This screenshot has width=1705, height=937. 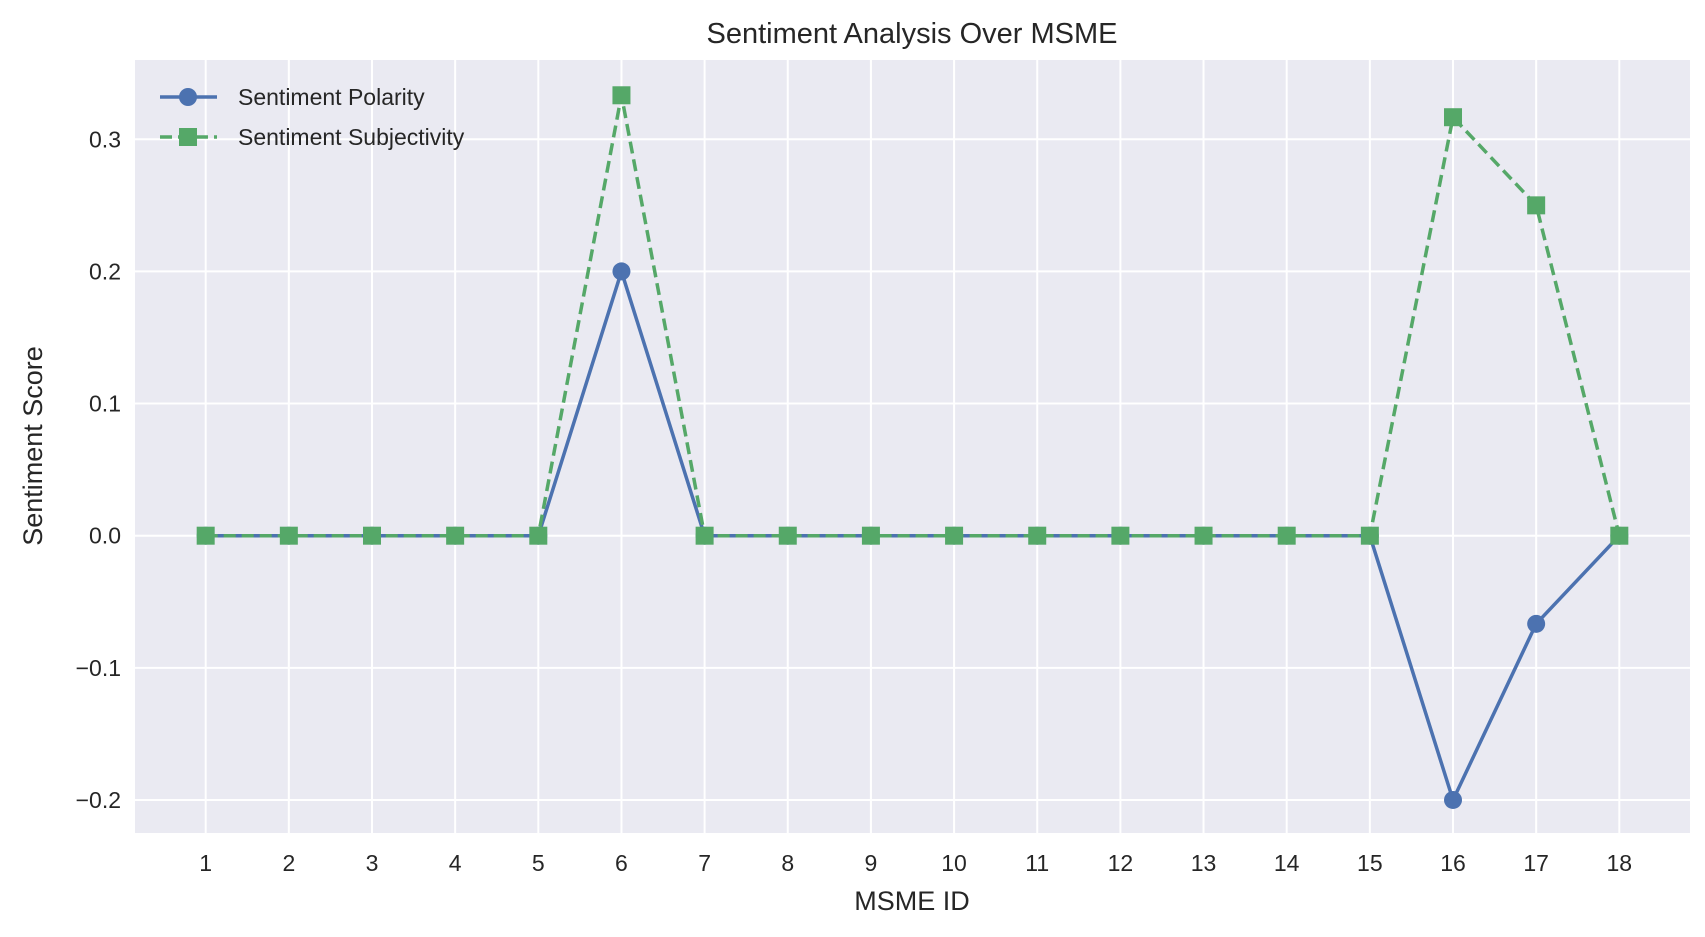 What do you see at coordinates (621, 863) in the screenshot?
I see `x-tick-label: 6` at bounding box center [621, 863].